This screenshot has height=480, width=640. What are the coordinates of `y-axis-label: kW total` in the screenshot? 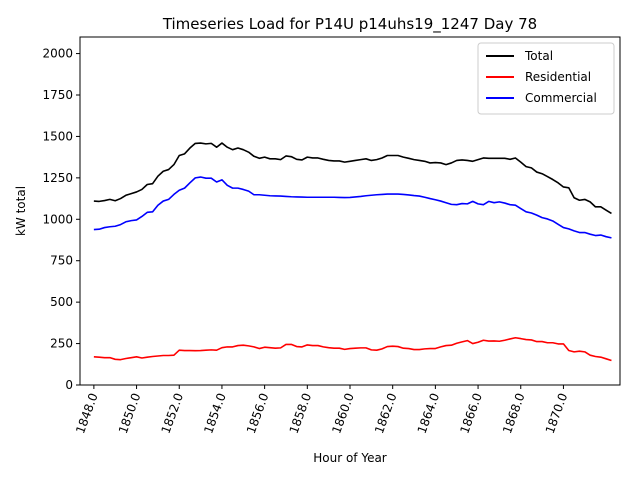 It's located at (21, 211).